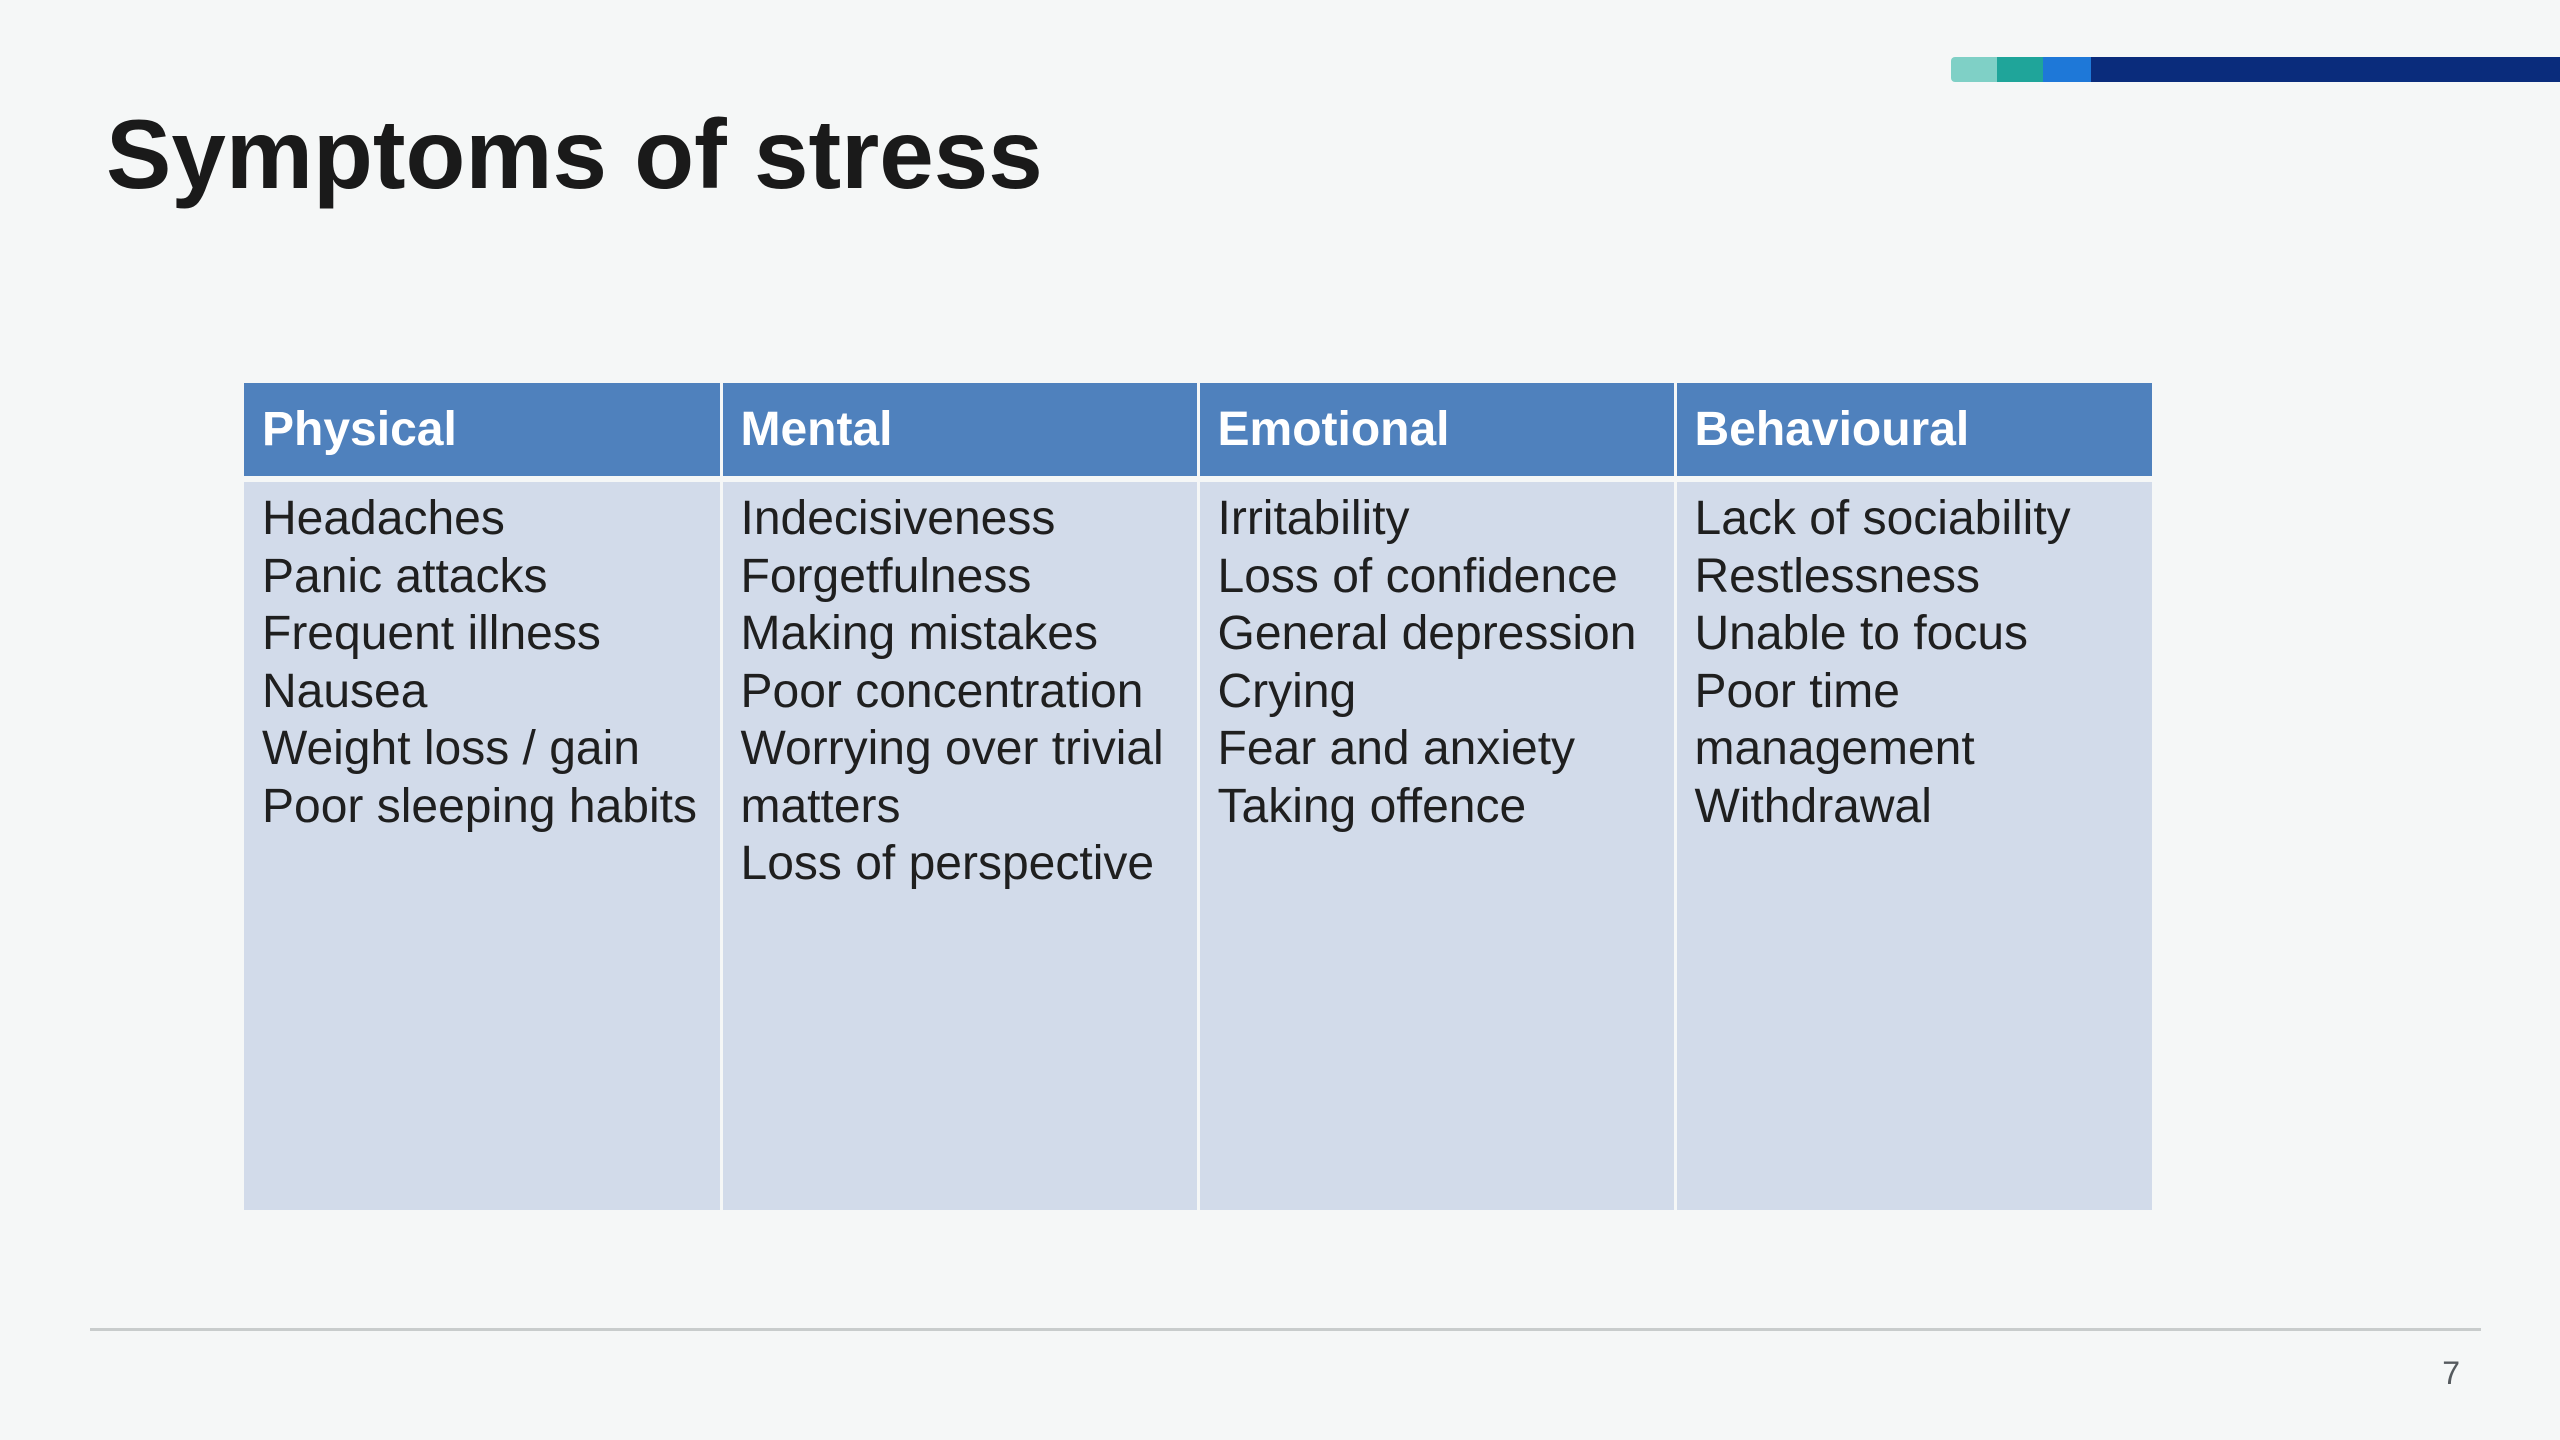 This screenshot has height=1440, width=2560. I want to click on page-title: Symptoms of stress, so click(574, 154).